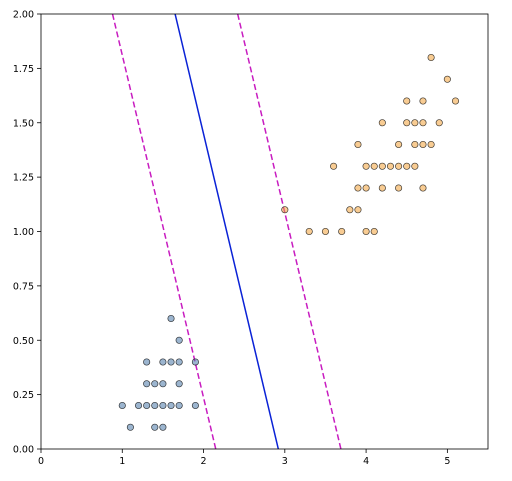 The width and height of the screenshot is (512, 481). Describe the element at coordinates (23, 286) in the screenshot. I see `y-tick-label: 0.75` at that location.